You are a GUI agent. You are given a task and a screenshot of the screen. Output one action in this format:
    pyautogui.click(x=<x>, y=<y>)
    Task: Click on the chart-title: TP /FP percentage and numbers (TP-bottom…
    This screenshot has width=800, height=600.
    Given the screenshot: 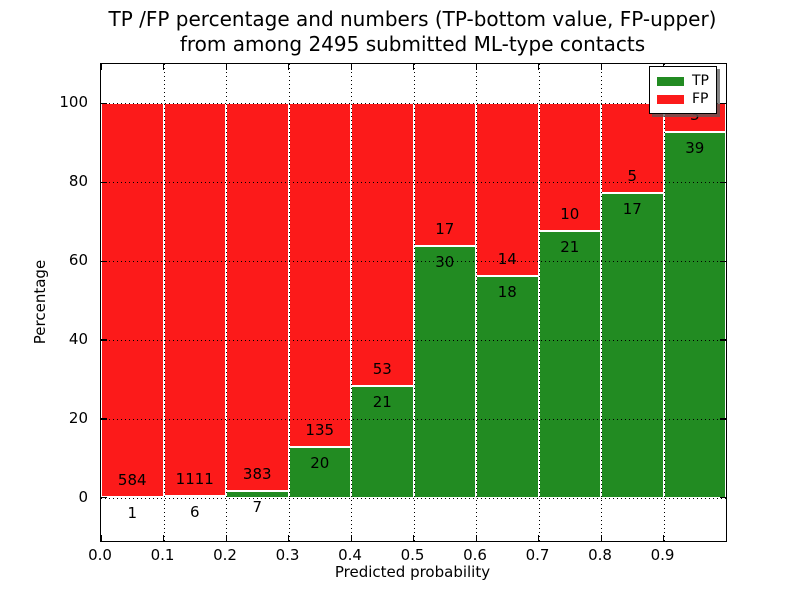 What is the action you would take?
    pyautogui.click(x=412, y=32)
    